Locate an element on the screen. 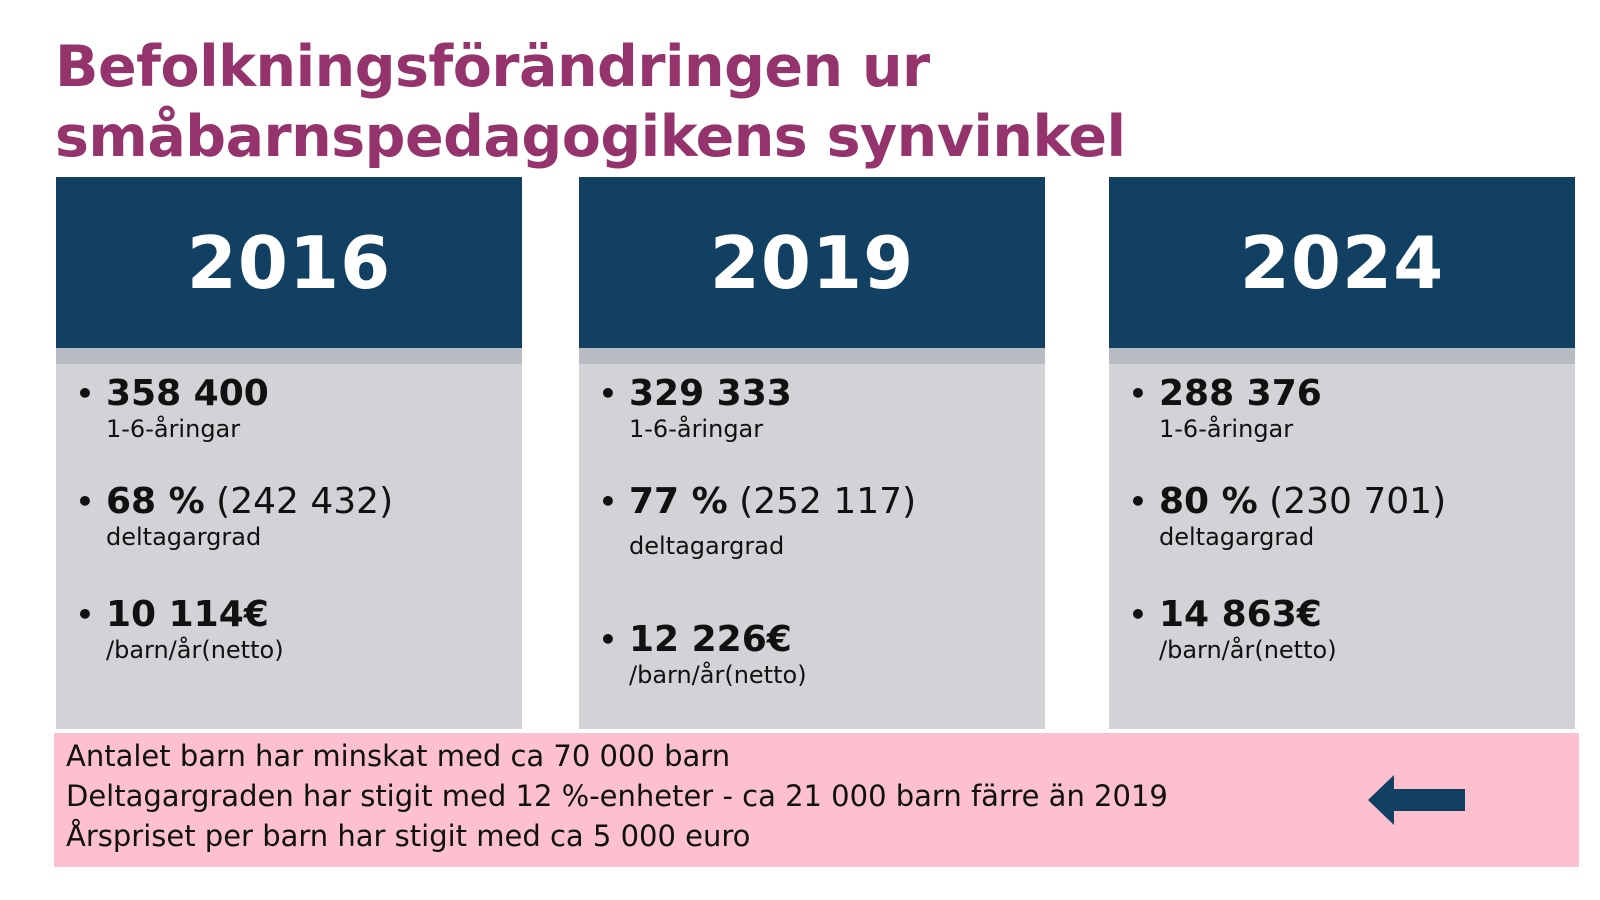  cost-item: • 12 226€ /barn/år(netto) is located at coordinates (703, 654).